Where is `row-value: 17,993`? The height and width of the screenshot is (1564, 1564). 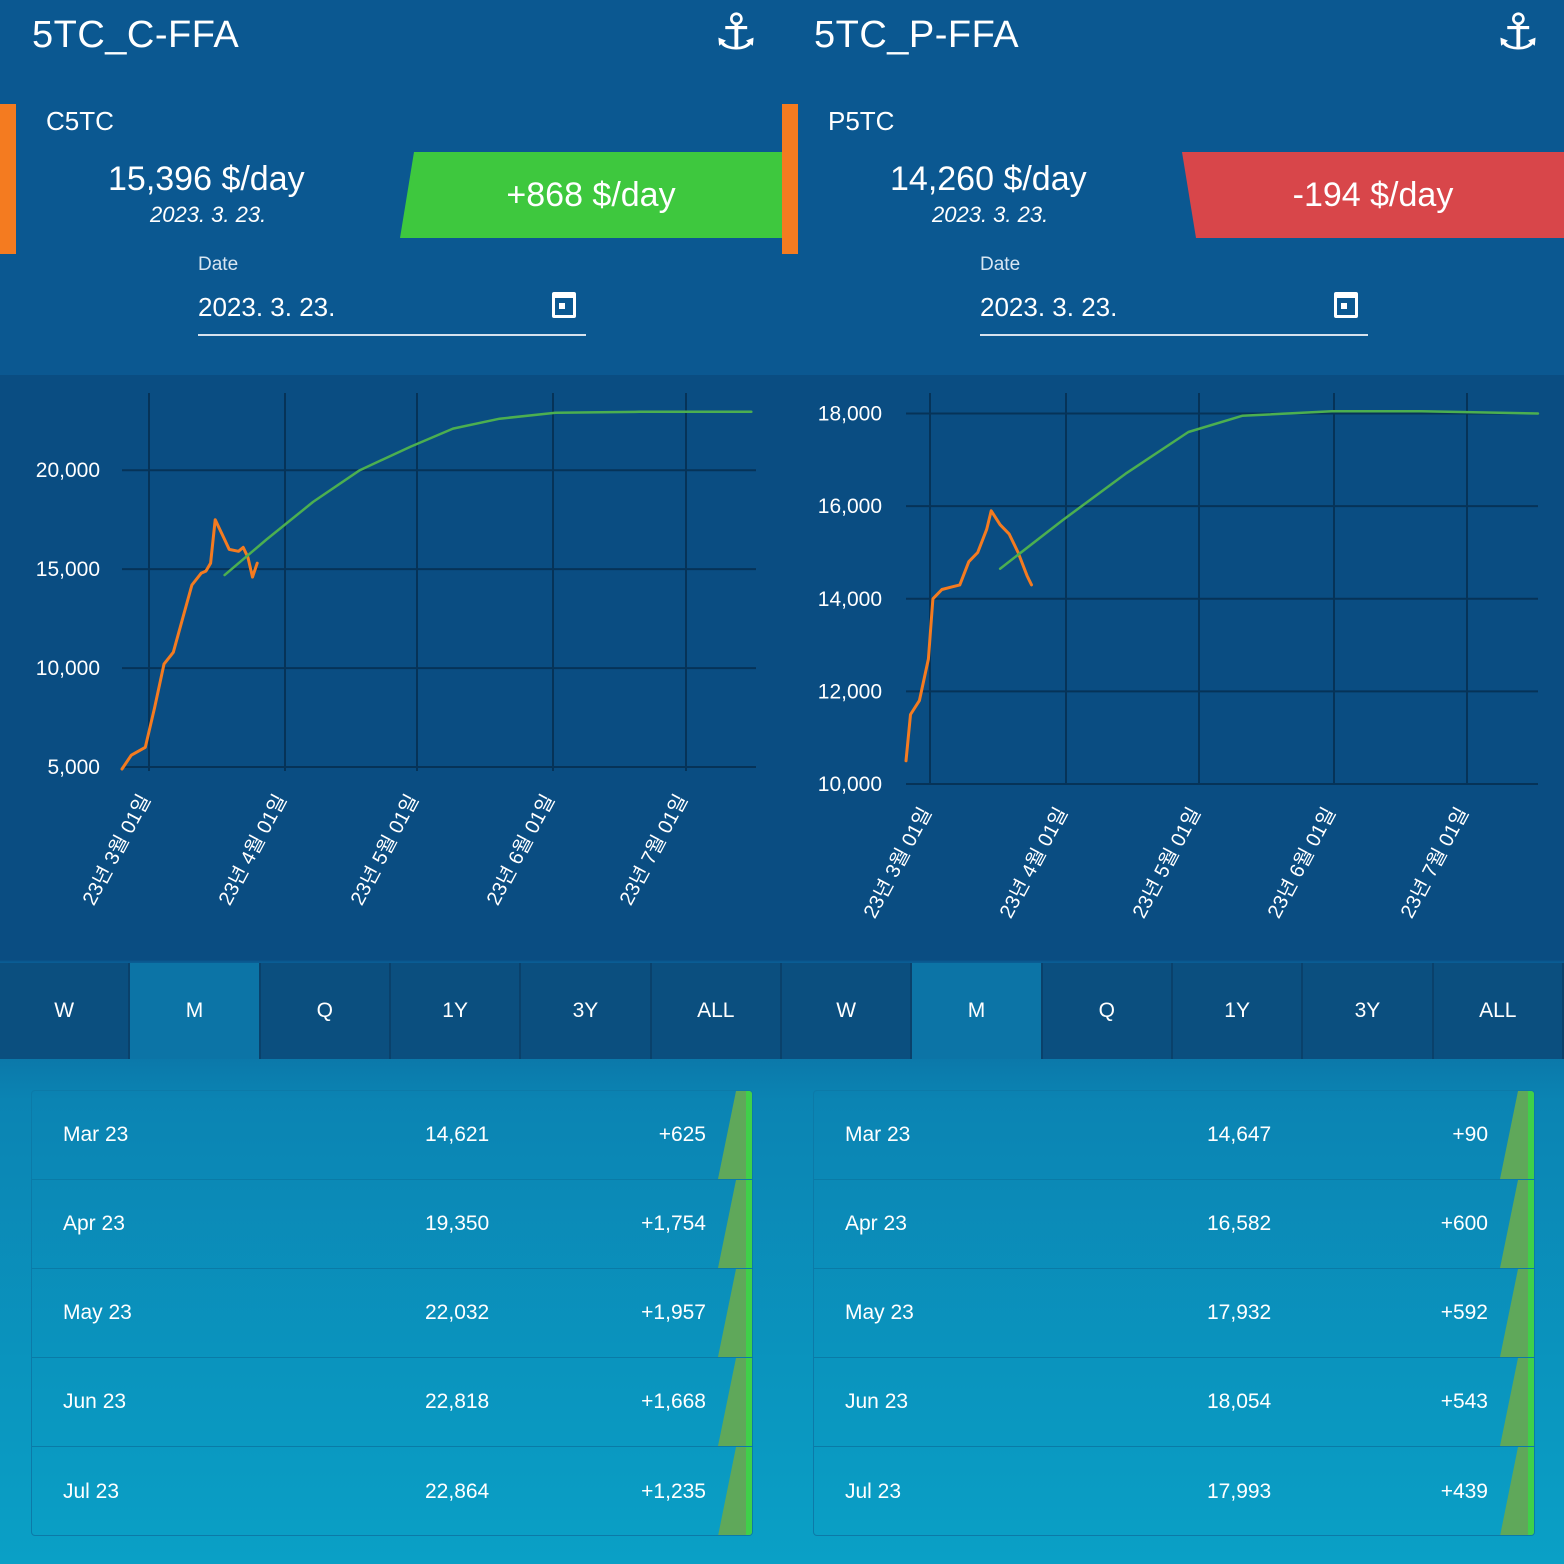 row-value: 17,993 is located at coordinates (1239, 1491).